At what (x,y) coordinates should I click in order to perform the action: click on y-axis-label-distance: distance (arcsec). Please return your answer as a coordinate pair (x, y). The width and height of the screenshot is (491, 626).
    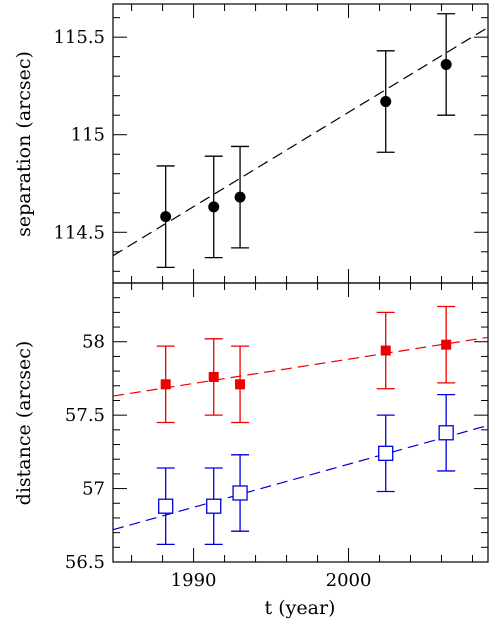
    Looking at the image, I should click on (24, 423).